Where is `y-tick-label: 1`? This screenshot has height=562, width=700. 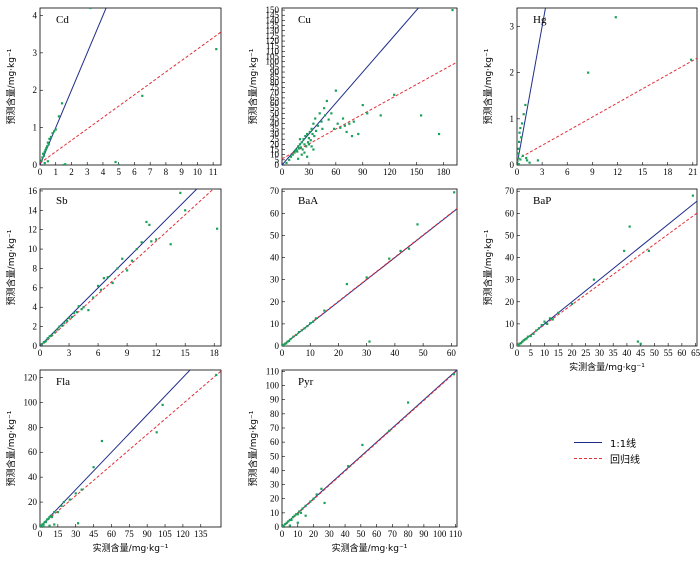 y-tick-label: 1 is located at coordinates (512, 119).